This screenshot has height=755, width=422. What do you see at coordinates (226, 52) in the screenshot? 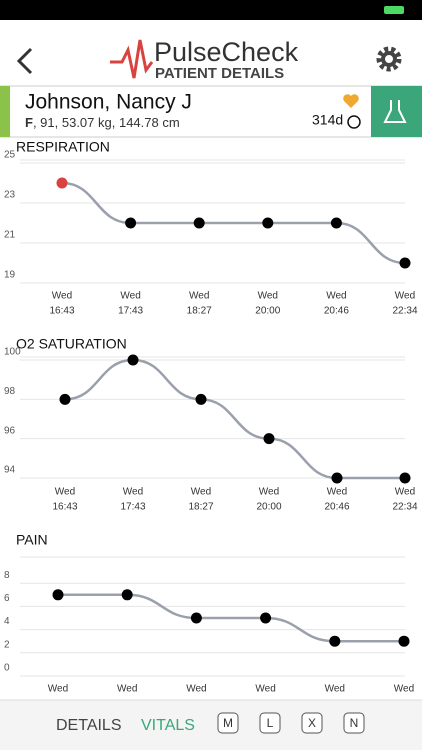
I see `app-title: PulseCheck` at bounding box center [226, 52].